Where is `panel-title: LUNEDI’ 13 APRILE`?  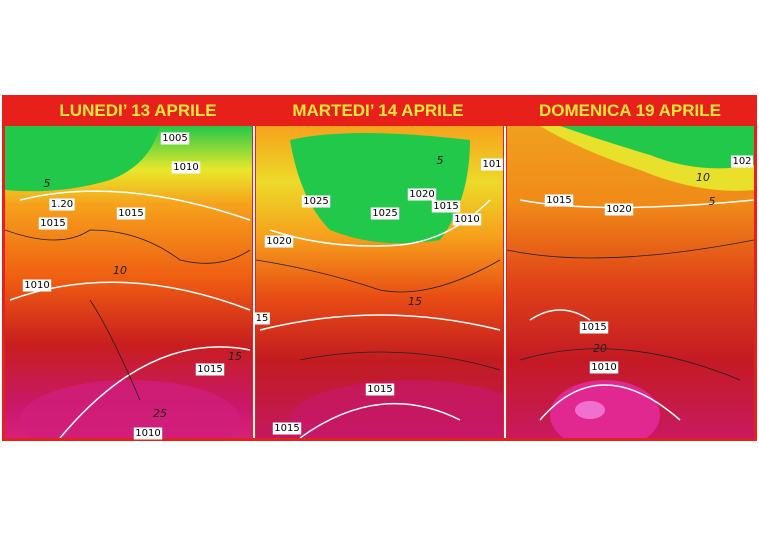
panel-title: LUNEDI’ 13 APRILE is located at coordinates (137, 110).